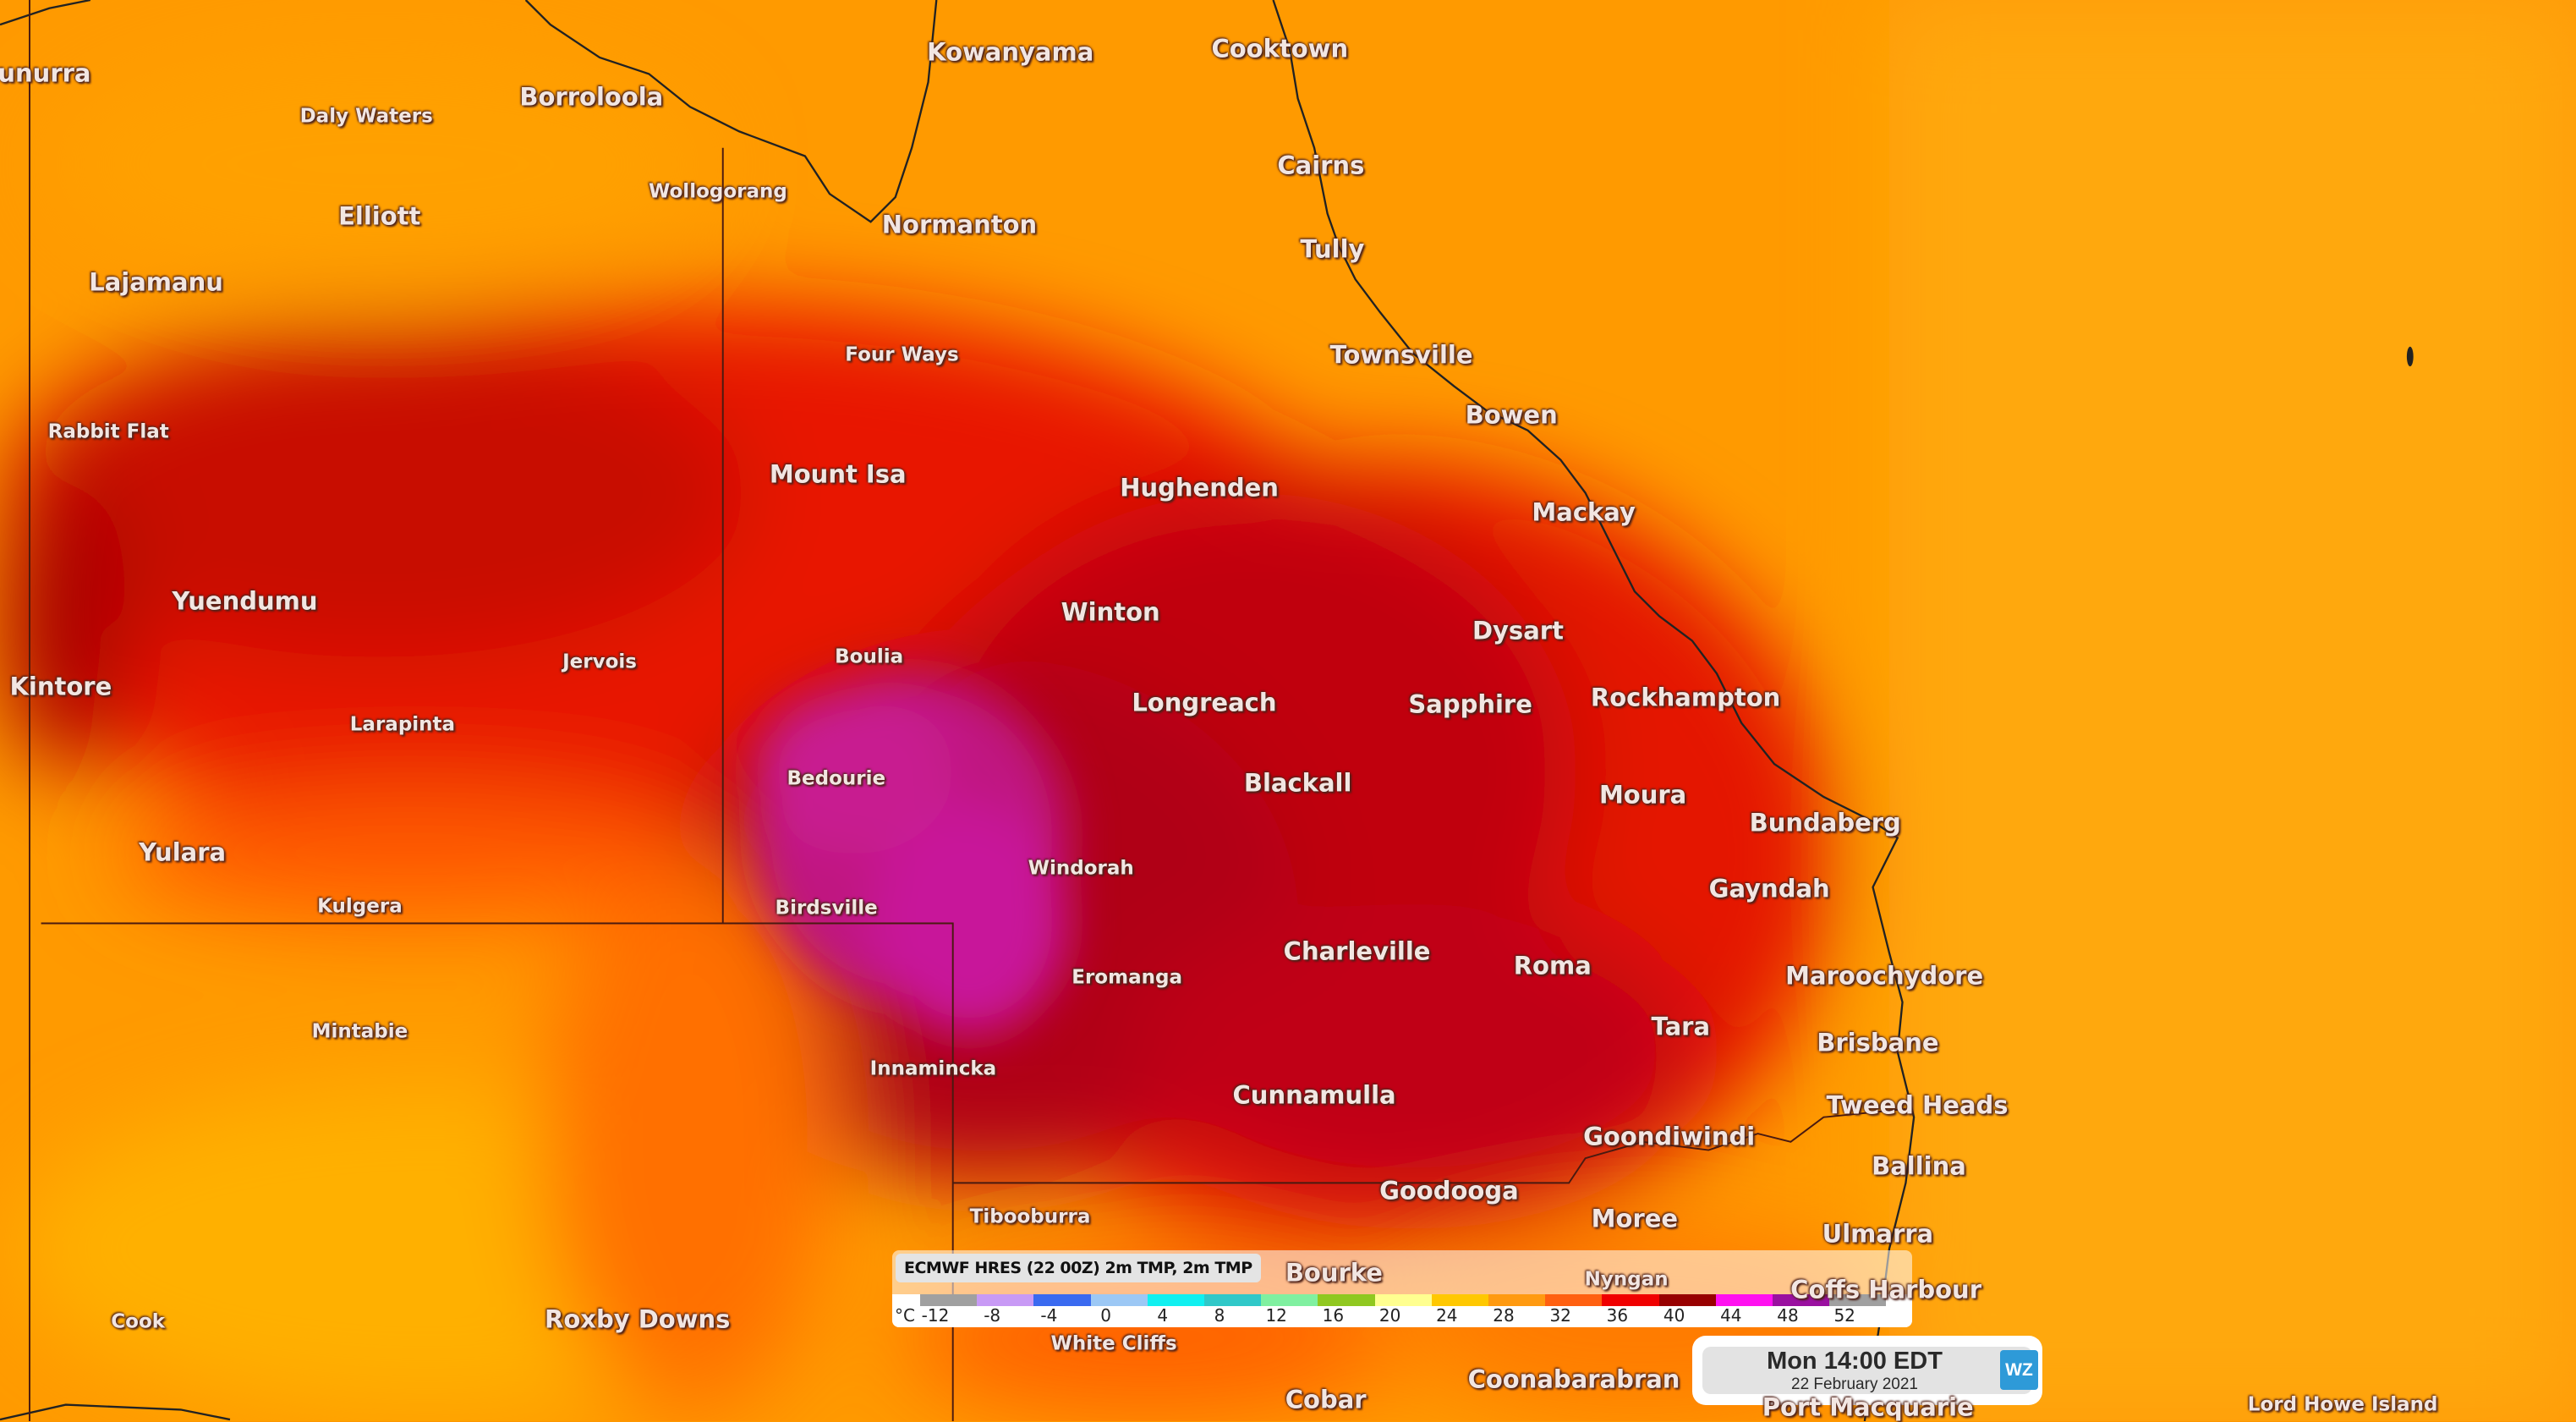 The width and height of the screenshot is (2576, 1422). Describe the element at coordinates (366, 117) in the screenshot. I see `town-label: Daly Waters` at that location.